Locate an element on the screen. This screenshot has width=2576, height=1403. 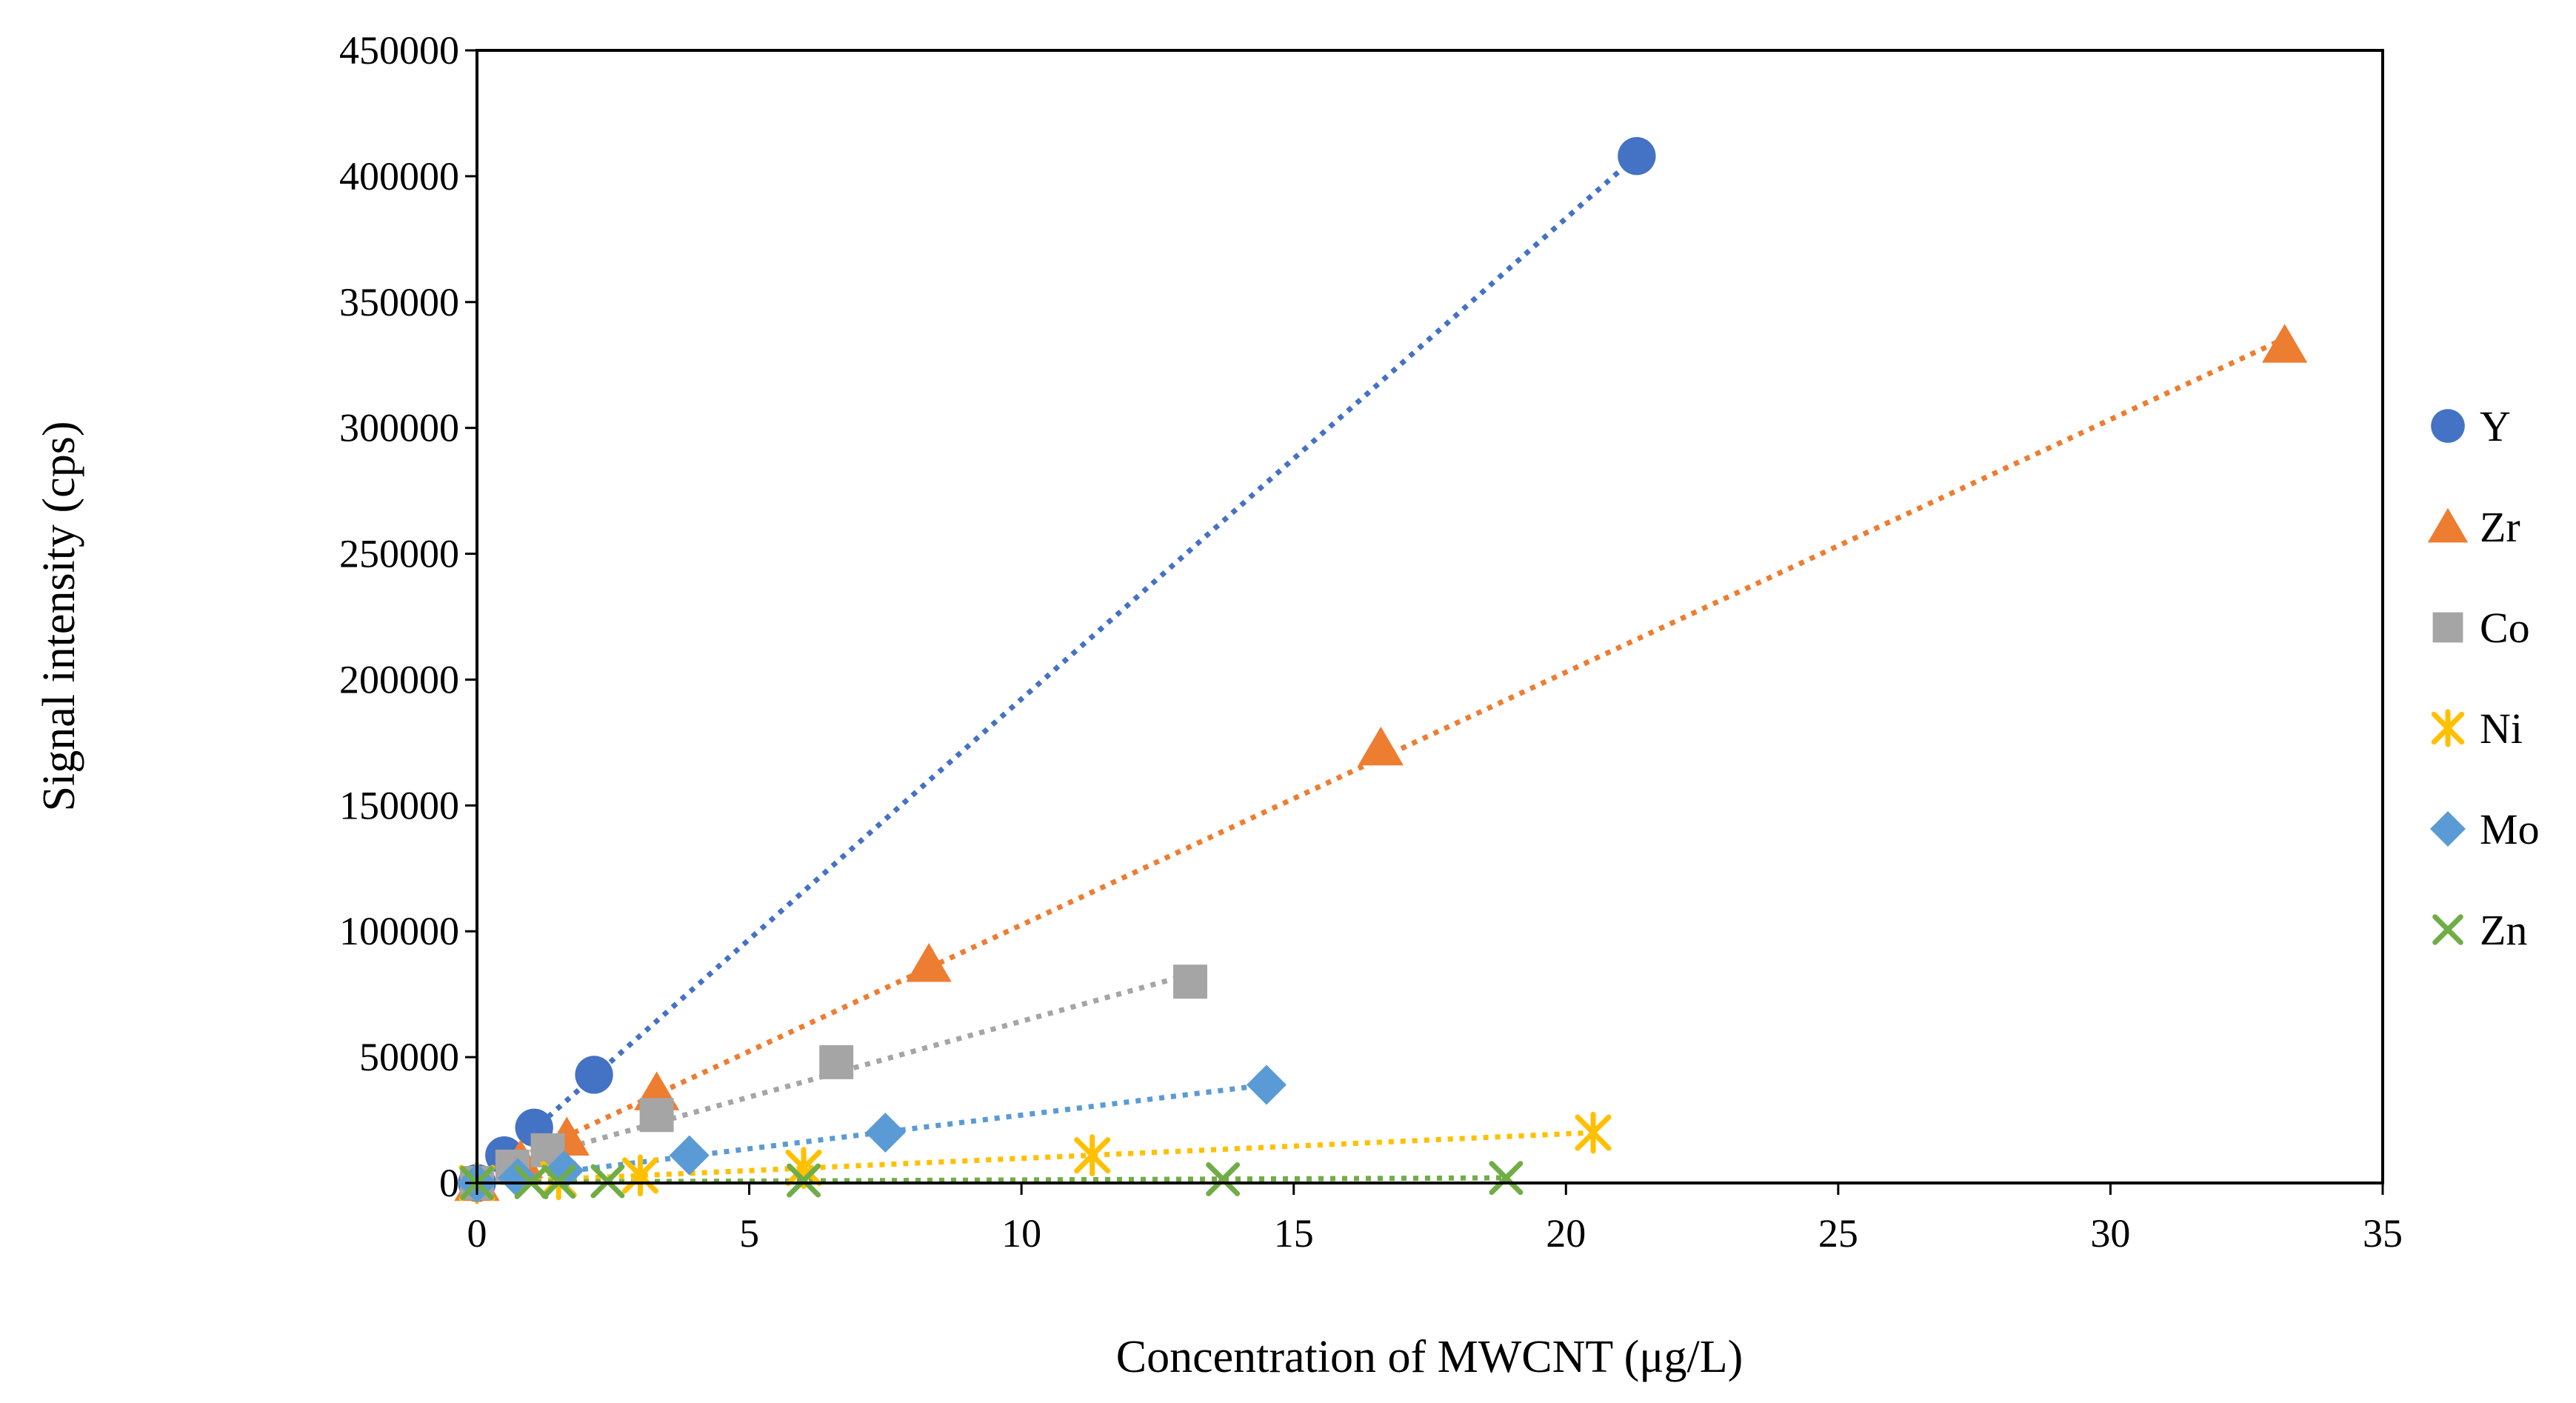
x-tick-label: 30 is located at coordinates (2110, 1234).